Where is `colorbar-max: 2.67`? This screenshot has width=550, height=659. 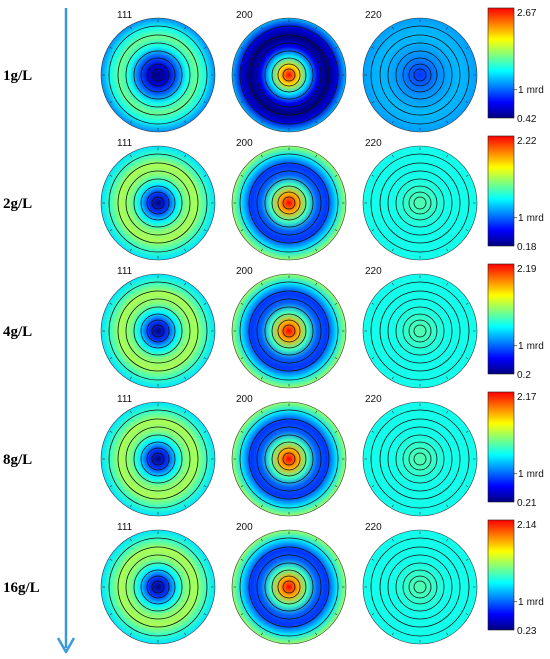
colorbar-max: 2.67 is located at coordinates (527, 13).